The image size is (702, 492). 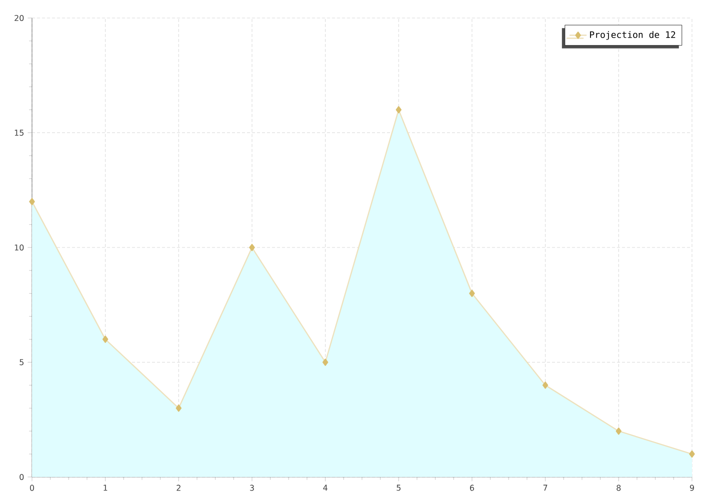 I want to click on x-tick-label: 3, so click(x=252, y=487).